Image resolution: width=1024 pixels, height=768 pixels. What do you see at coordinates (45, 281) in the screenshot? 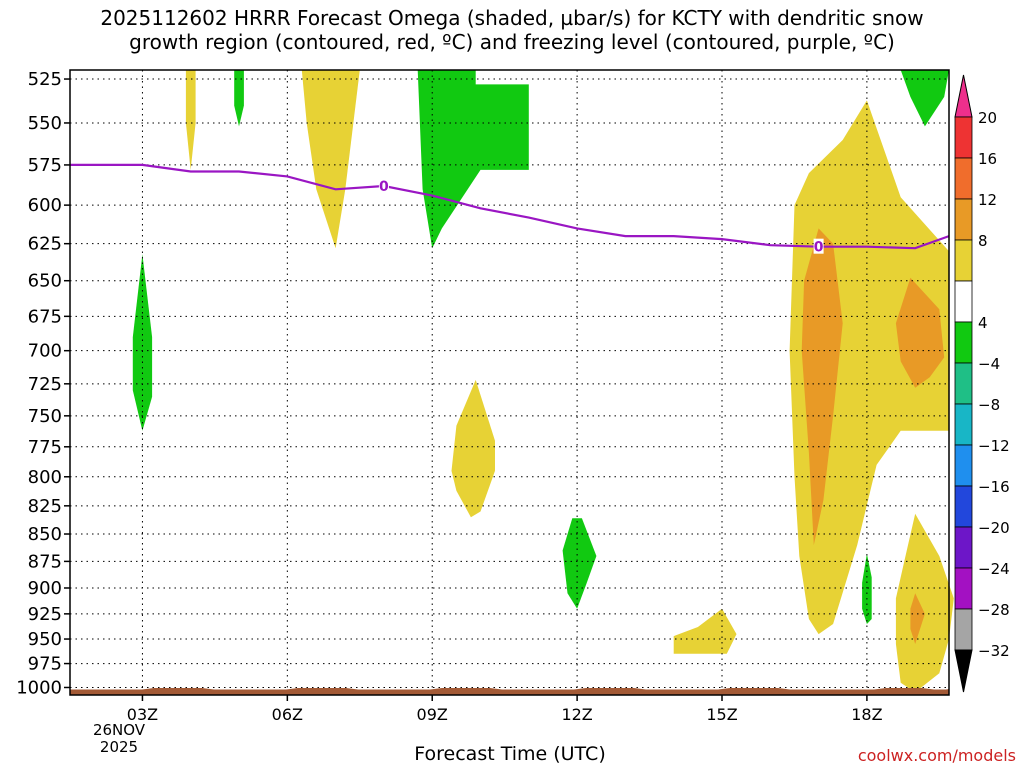
I see `y-tick-label-650: 650` at bounding box center [45, 281].